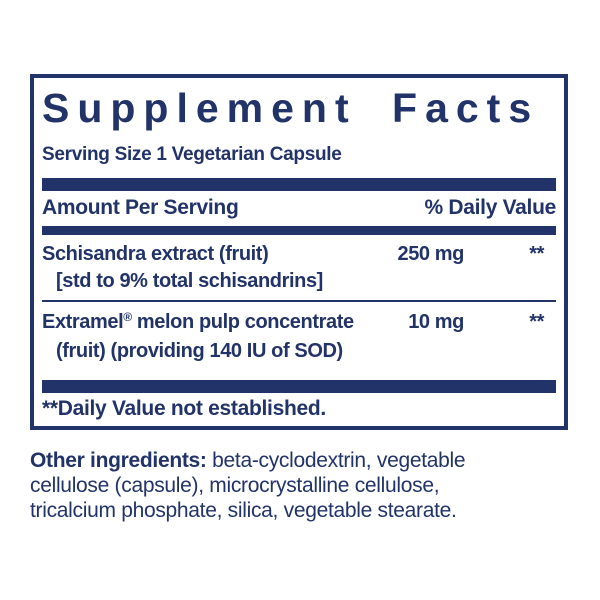 This screenshot has width=600, height=600. I want to click on row-divider, so click(299, 301).